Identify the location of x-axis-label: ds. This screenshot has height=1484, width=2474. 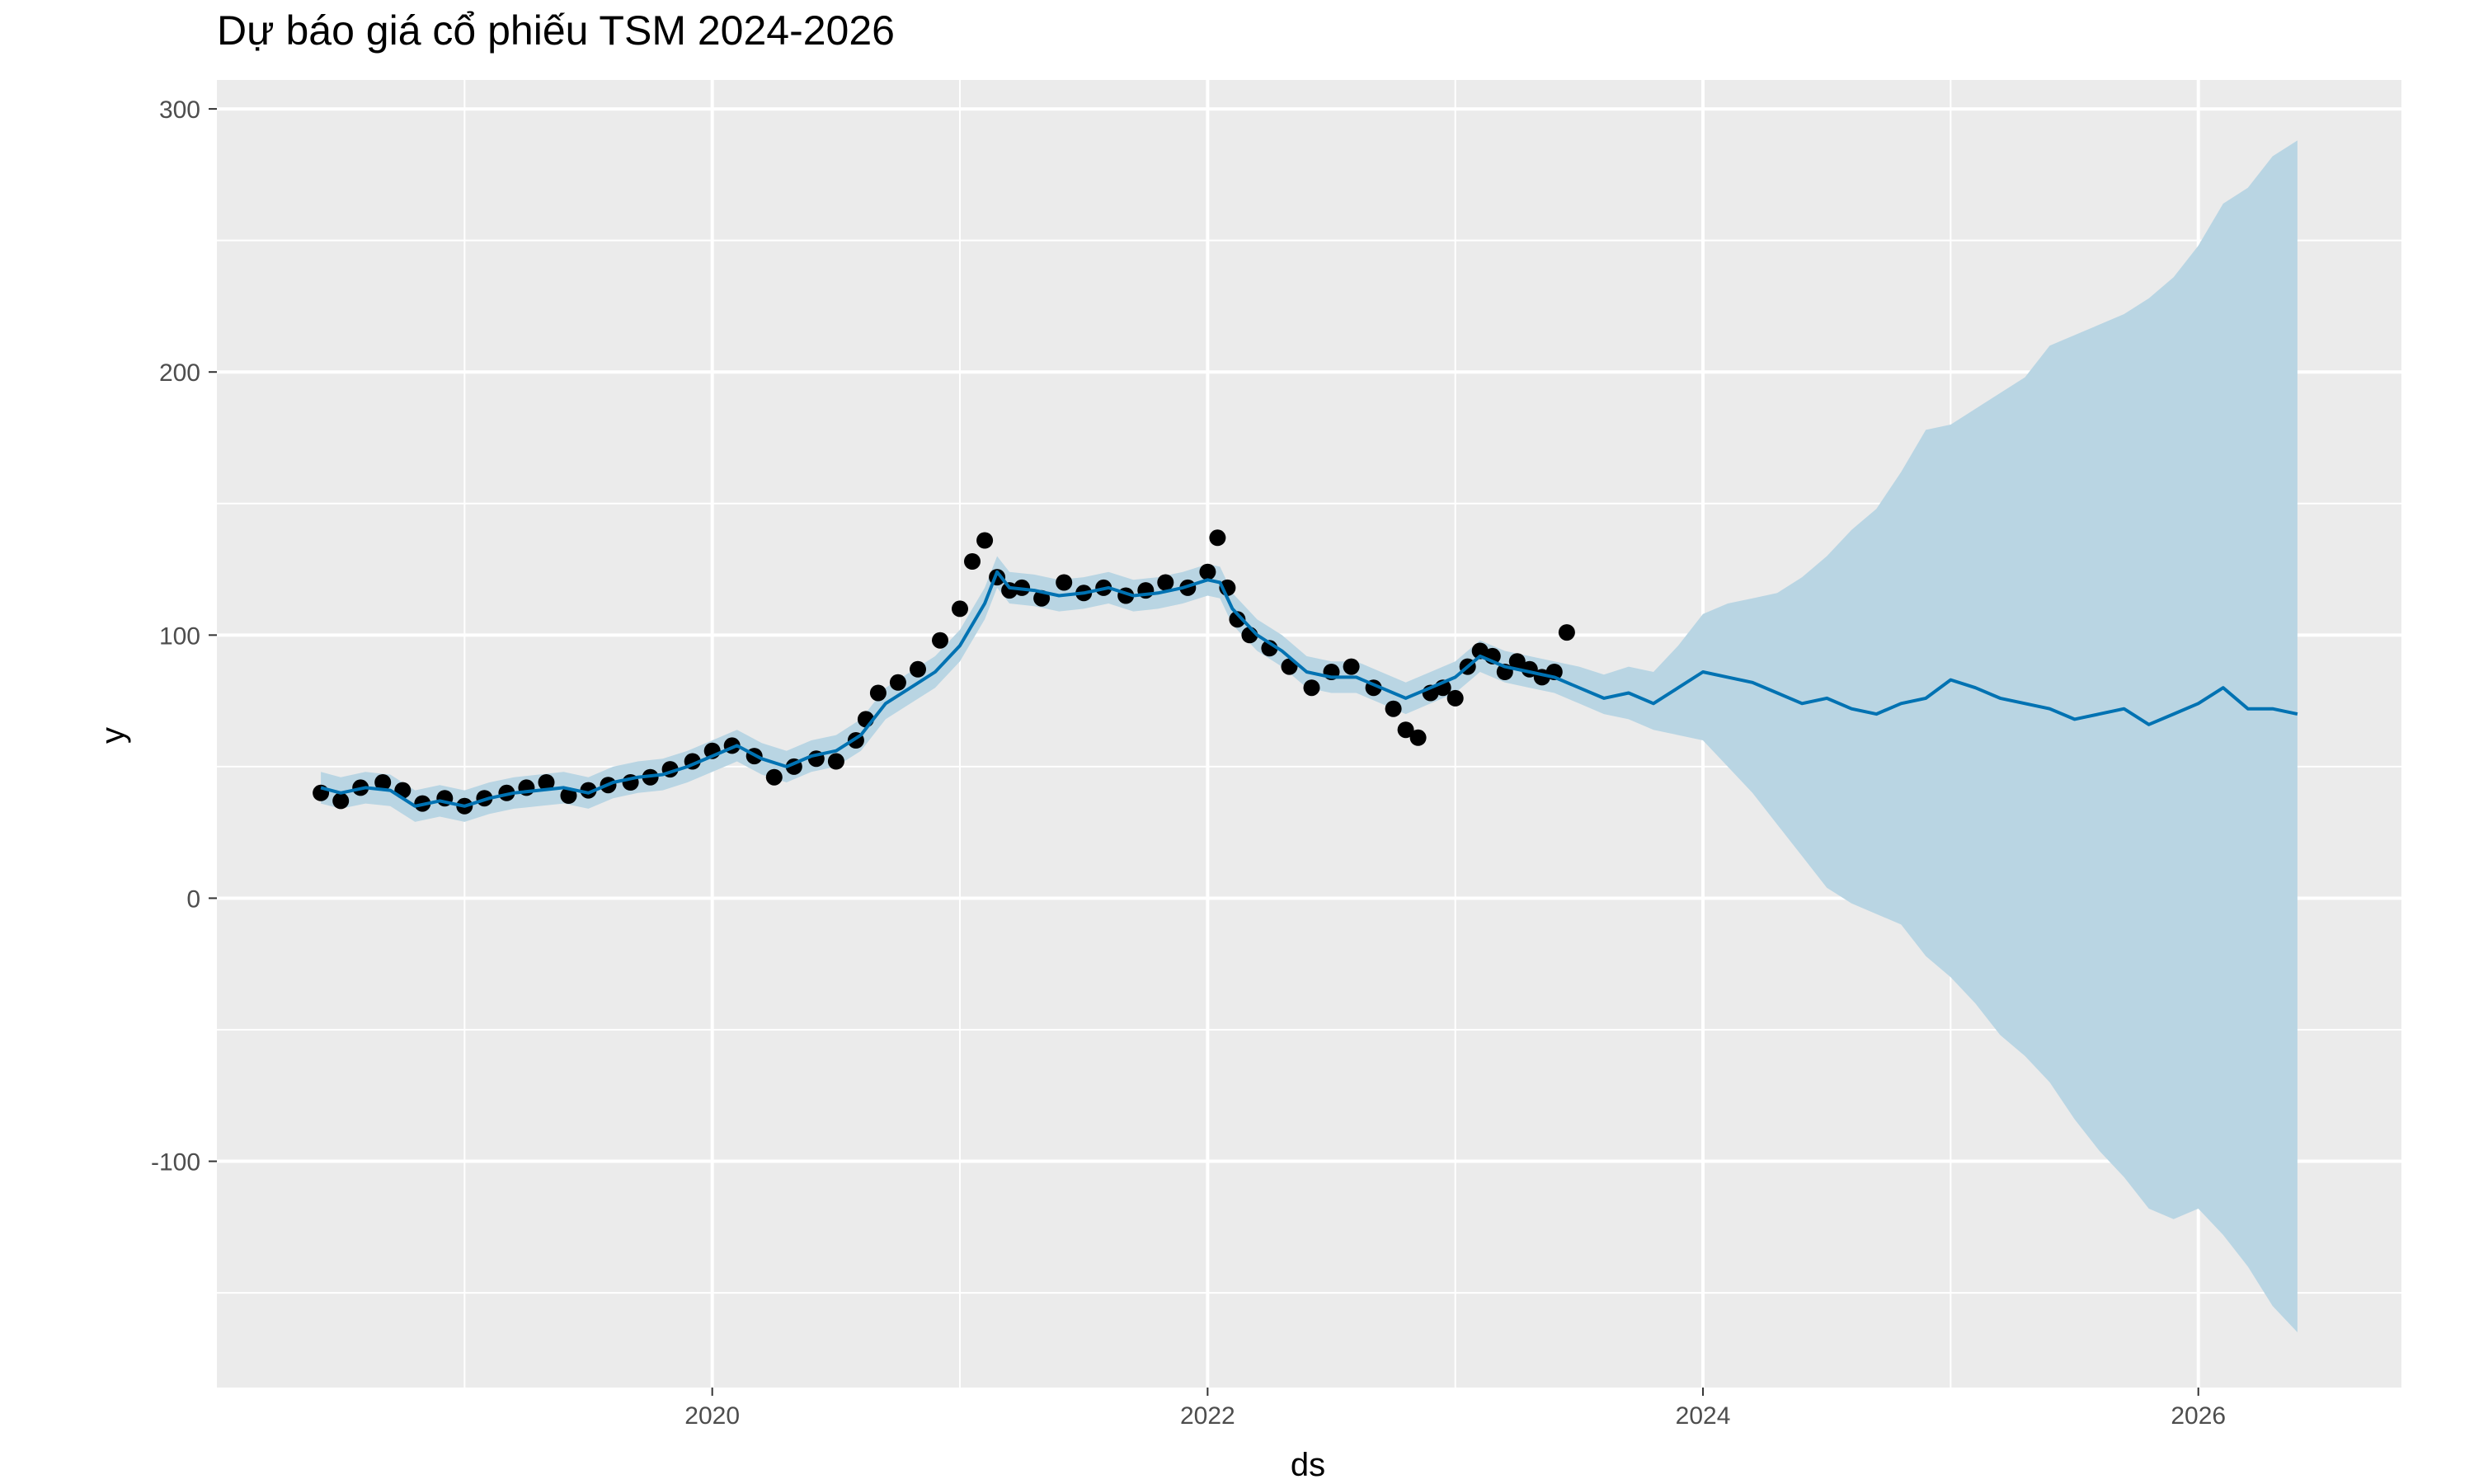
(1308, 1465).